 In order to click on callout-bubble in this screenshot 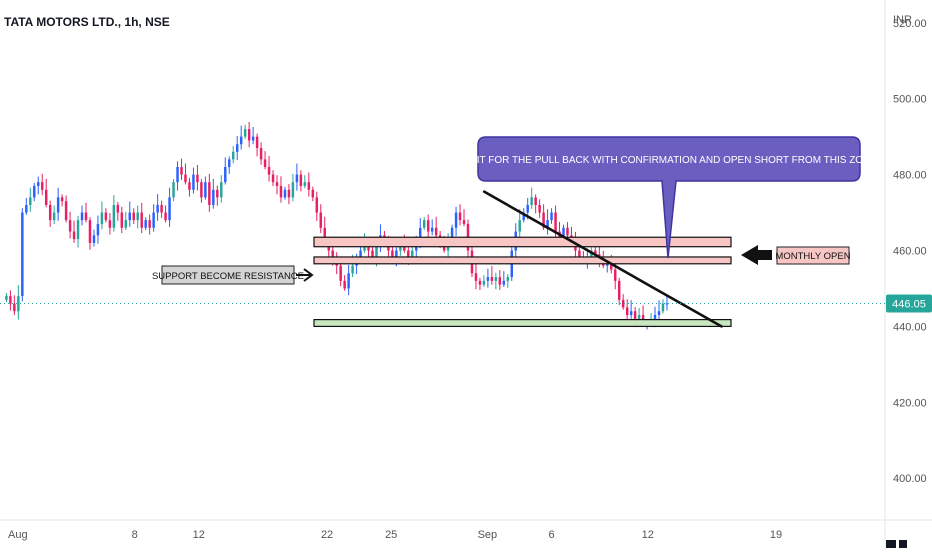, I will do `click(669, 197)`.